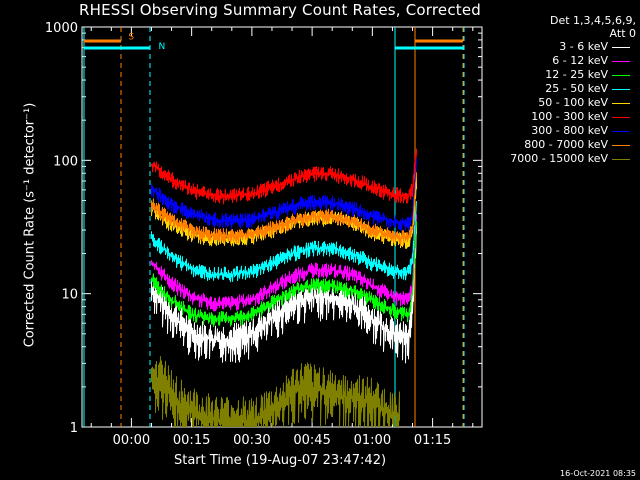 The height and width of the screenshot is (480, 640). What do you see at coordinates (598, 473) in the screenshot?
I see `generated-timestamp: 16-Oct-2021 08:35` at bounding box center [598, 473].